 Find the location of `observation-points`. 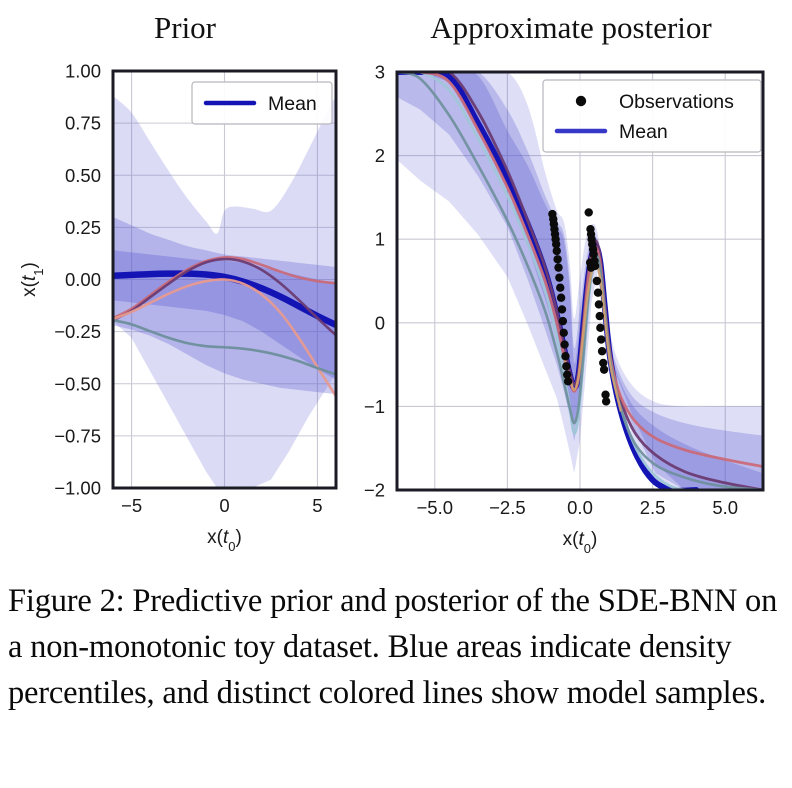

observation-points is located at coordinates (579, 307).